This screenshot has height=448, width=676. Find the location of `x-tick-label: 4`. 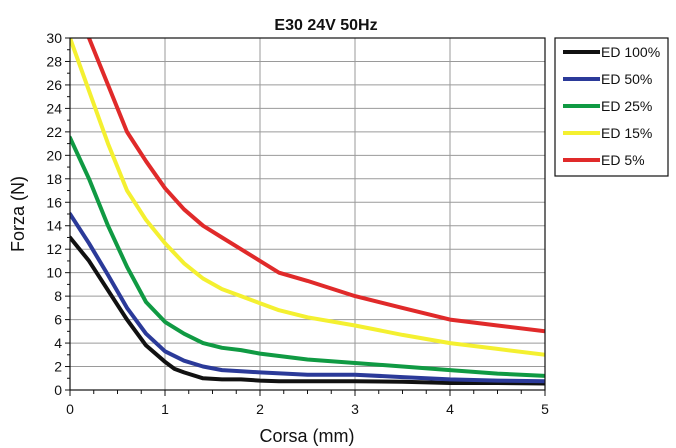

x-tick-label: 4 is located at coordinates (450, 409).